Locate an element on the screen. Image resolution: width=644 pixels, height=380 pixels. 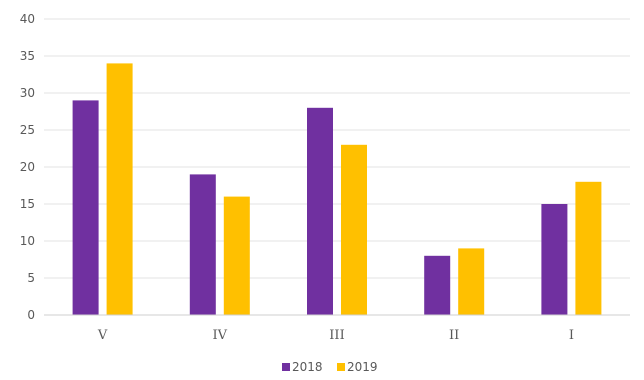
x-axis: V IV III II I is located at coordinates (337, 328).